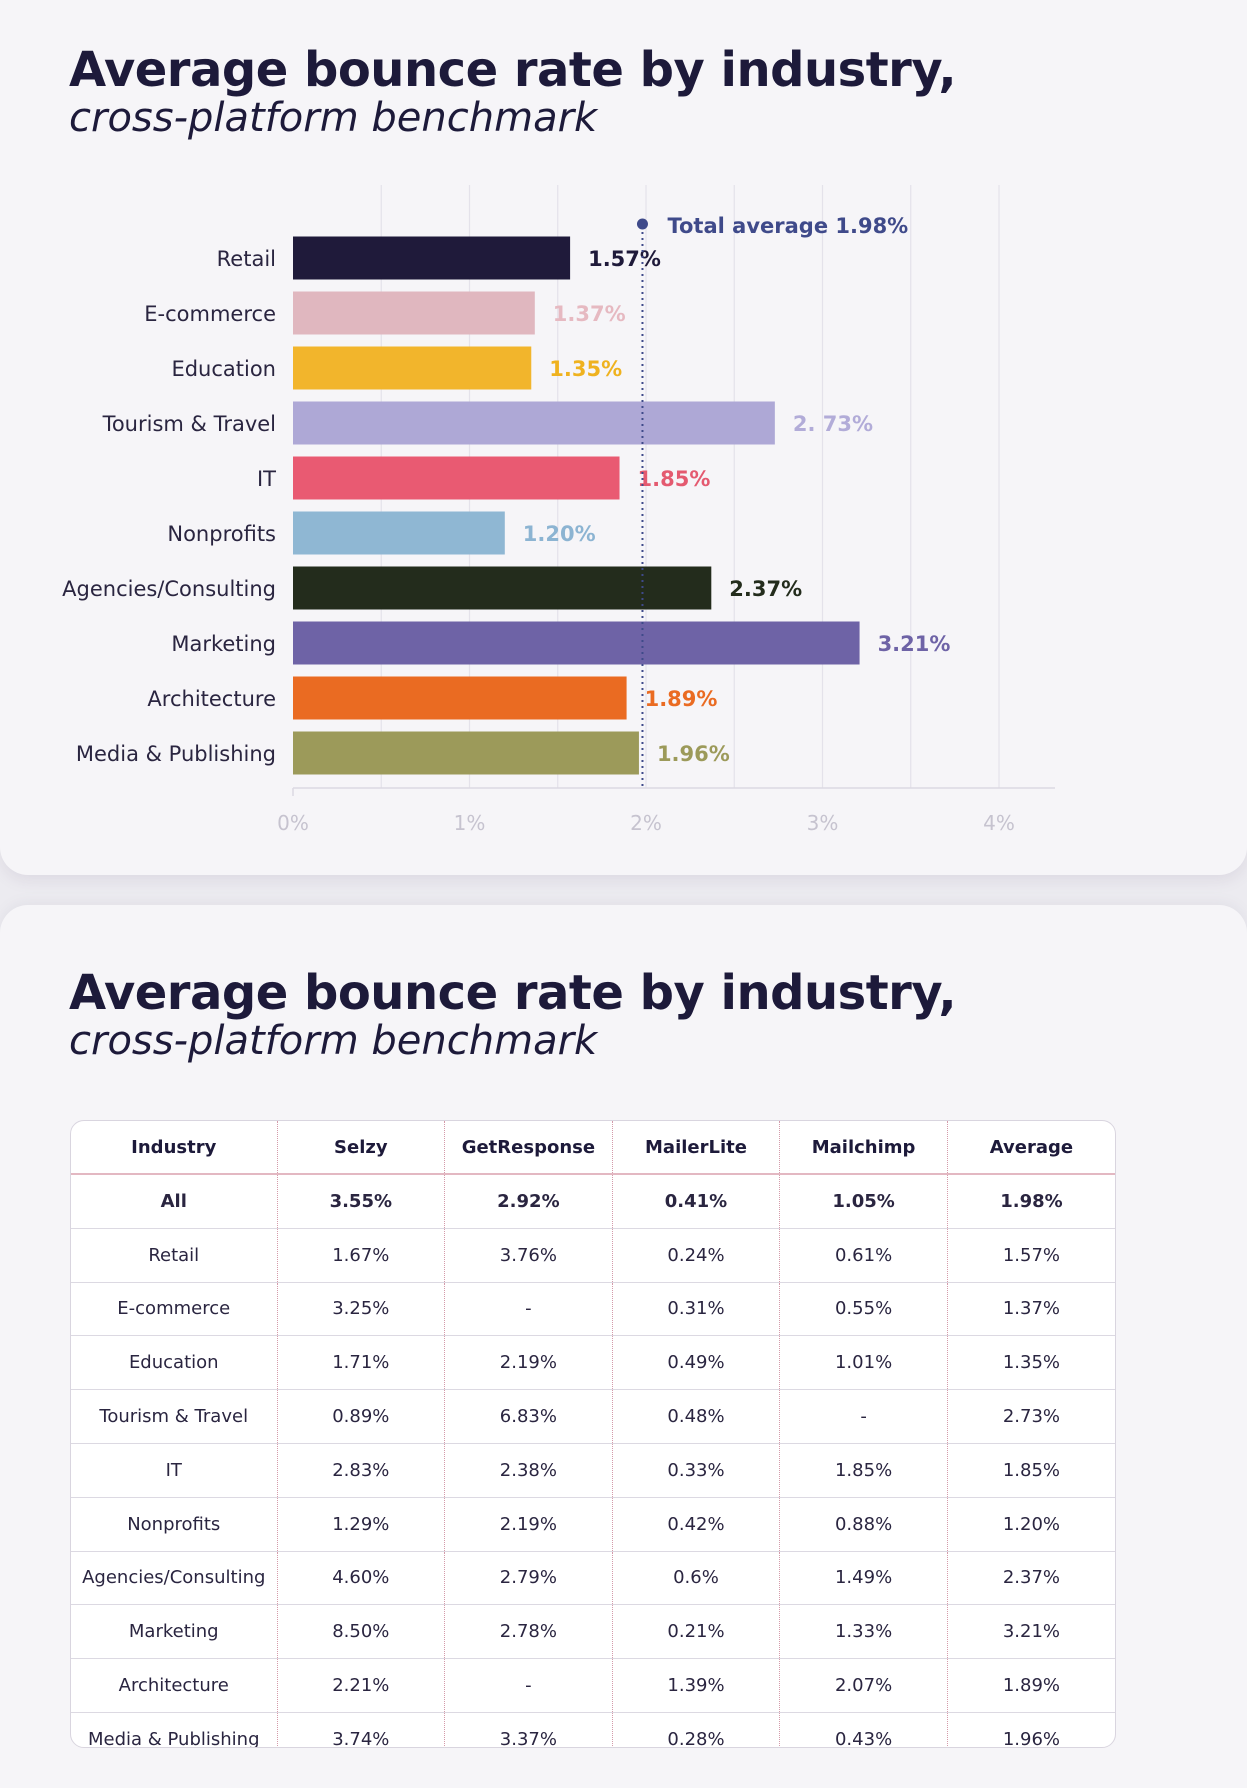 The width and height of the screenshot is (1247, 1788). Describe the element at coordinates (266, 479) in the screenshot. I see `category-label: IT` at that location.